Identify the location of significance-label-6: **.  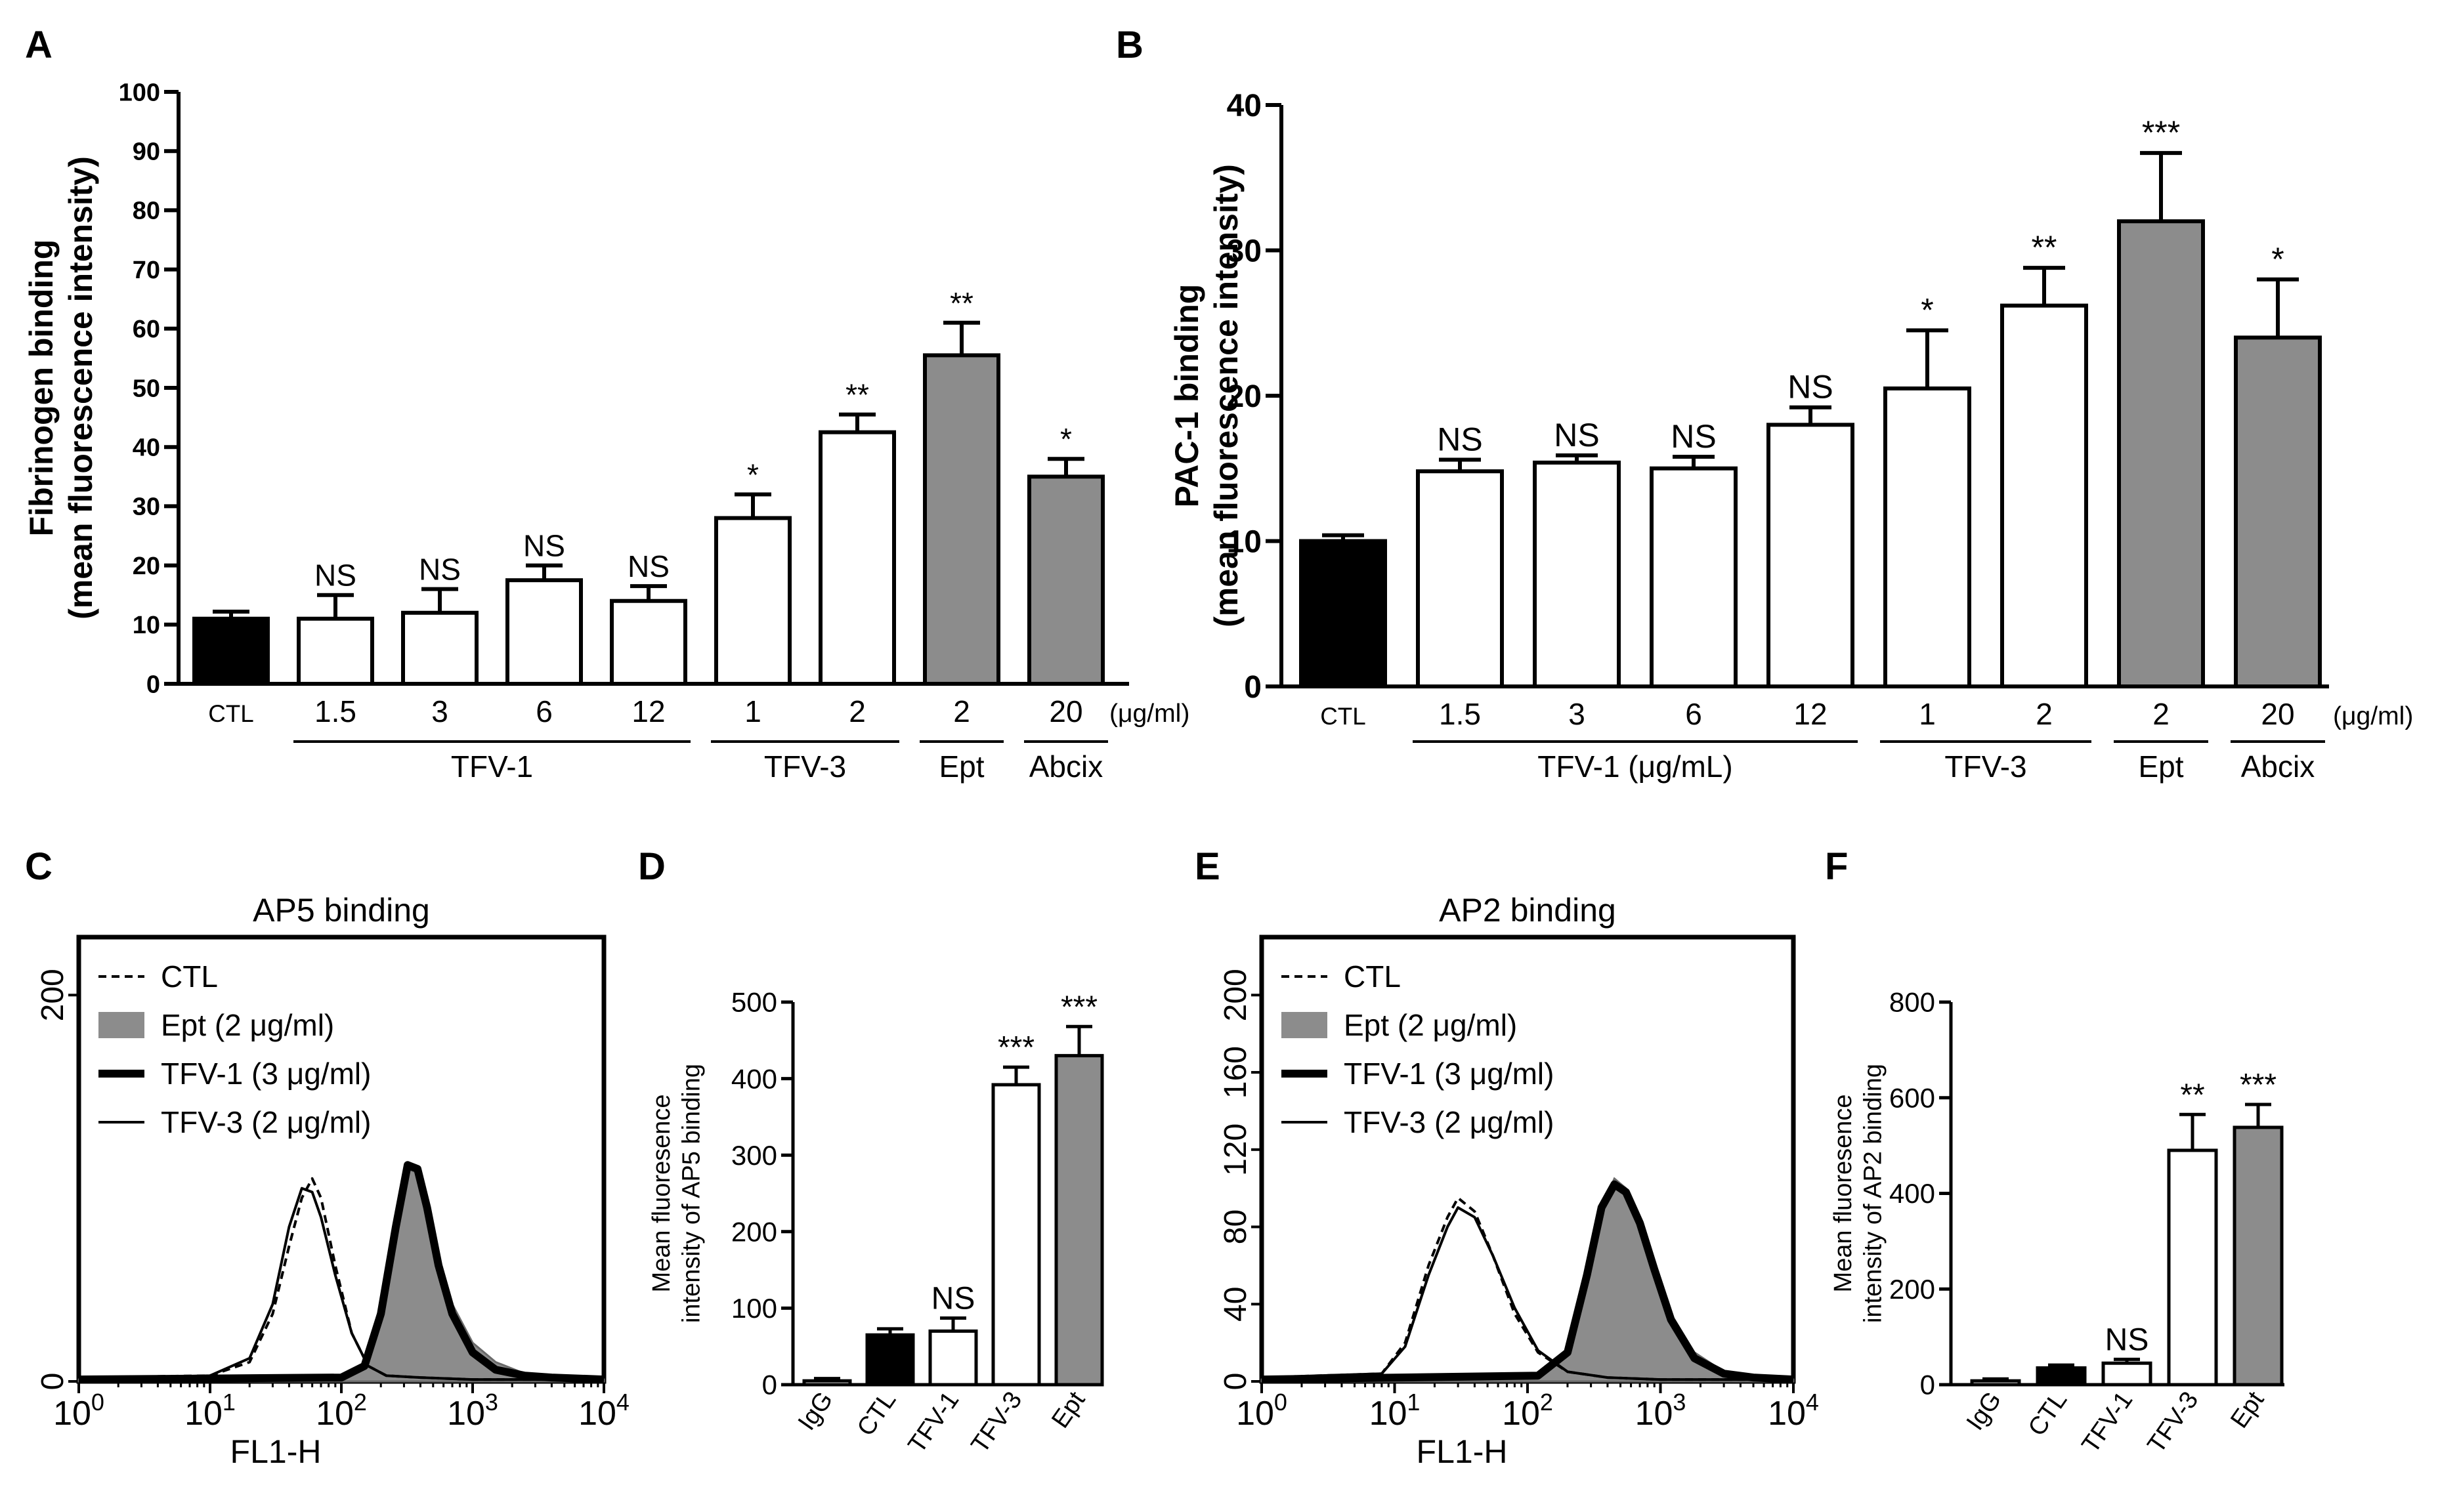
(857, 395).